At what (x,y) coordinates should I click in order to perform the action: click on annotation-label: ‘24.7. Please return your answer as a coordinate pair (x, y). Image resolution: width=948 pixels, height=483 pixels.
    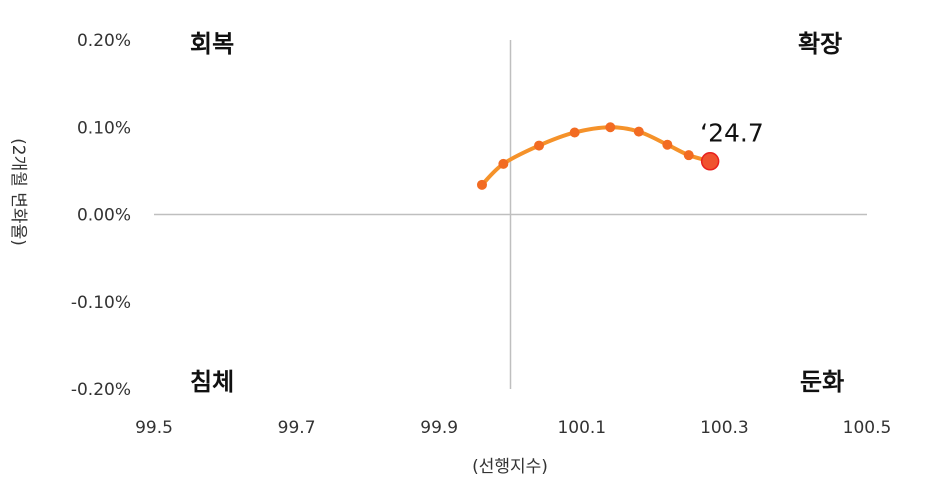
    Looking at the image, I should click on (732, 132).